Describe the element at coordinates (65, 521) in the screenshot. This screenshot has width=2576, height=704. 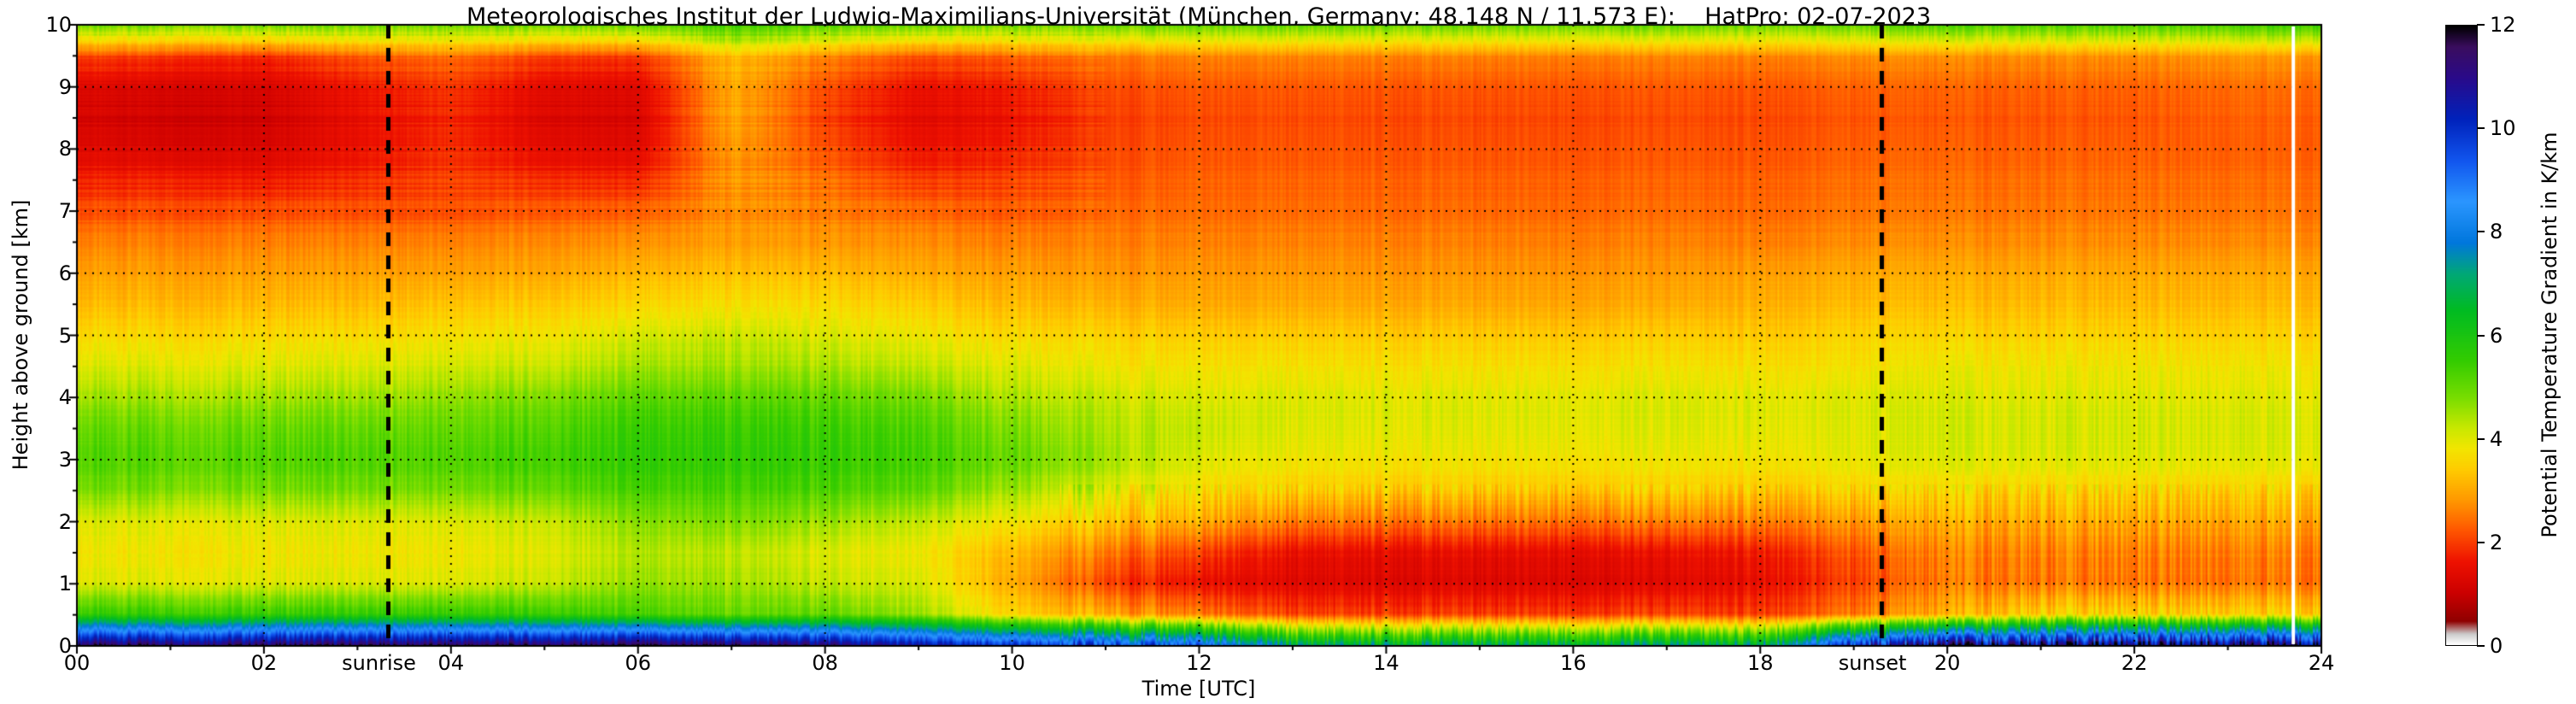
I see `y-tick-label: 2` at that location.